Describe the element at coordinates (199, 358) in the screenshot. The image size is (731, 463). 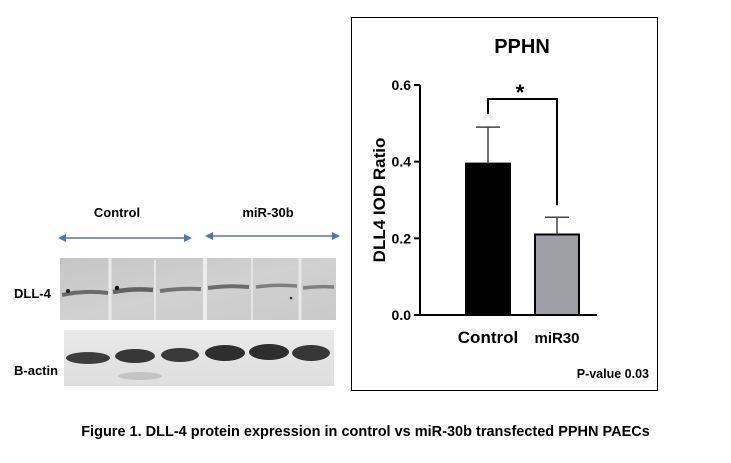
I see `b-actin-blot-strip` at that location.